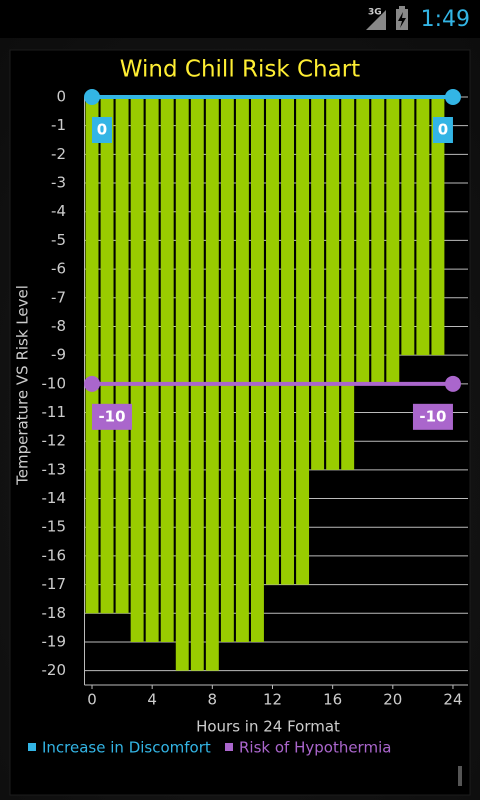 This screenshot has width=480, height=800. I want to click on x-tick-label: 8, so click(213, 700).